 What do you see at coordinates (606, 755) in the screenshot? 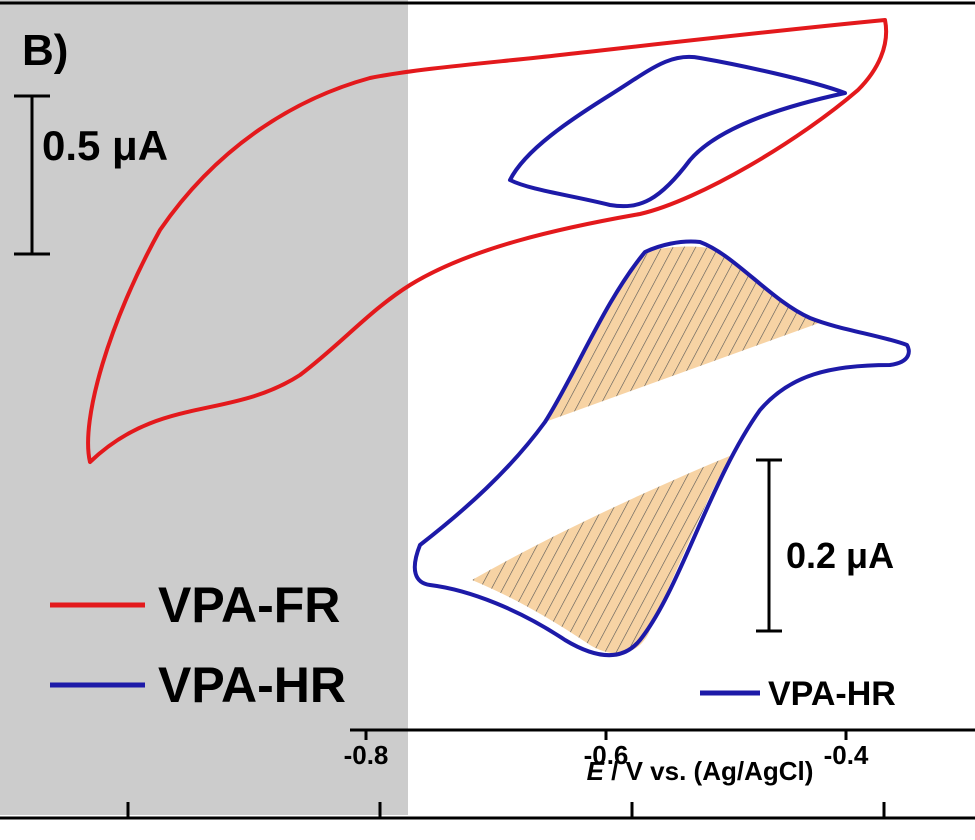
I see `x-tick-label: -0.6` at bounding box center [606, 755].